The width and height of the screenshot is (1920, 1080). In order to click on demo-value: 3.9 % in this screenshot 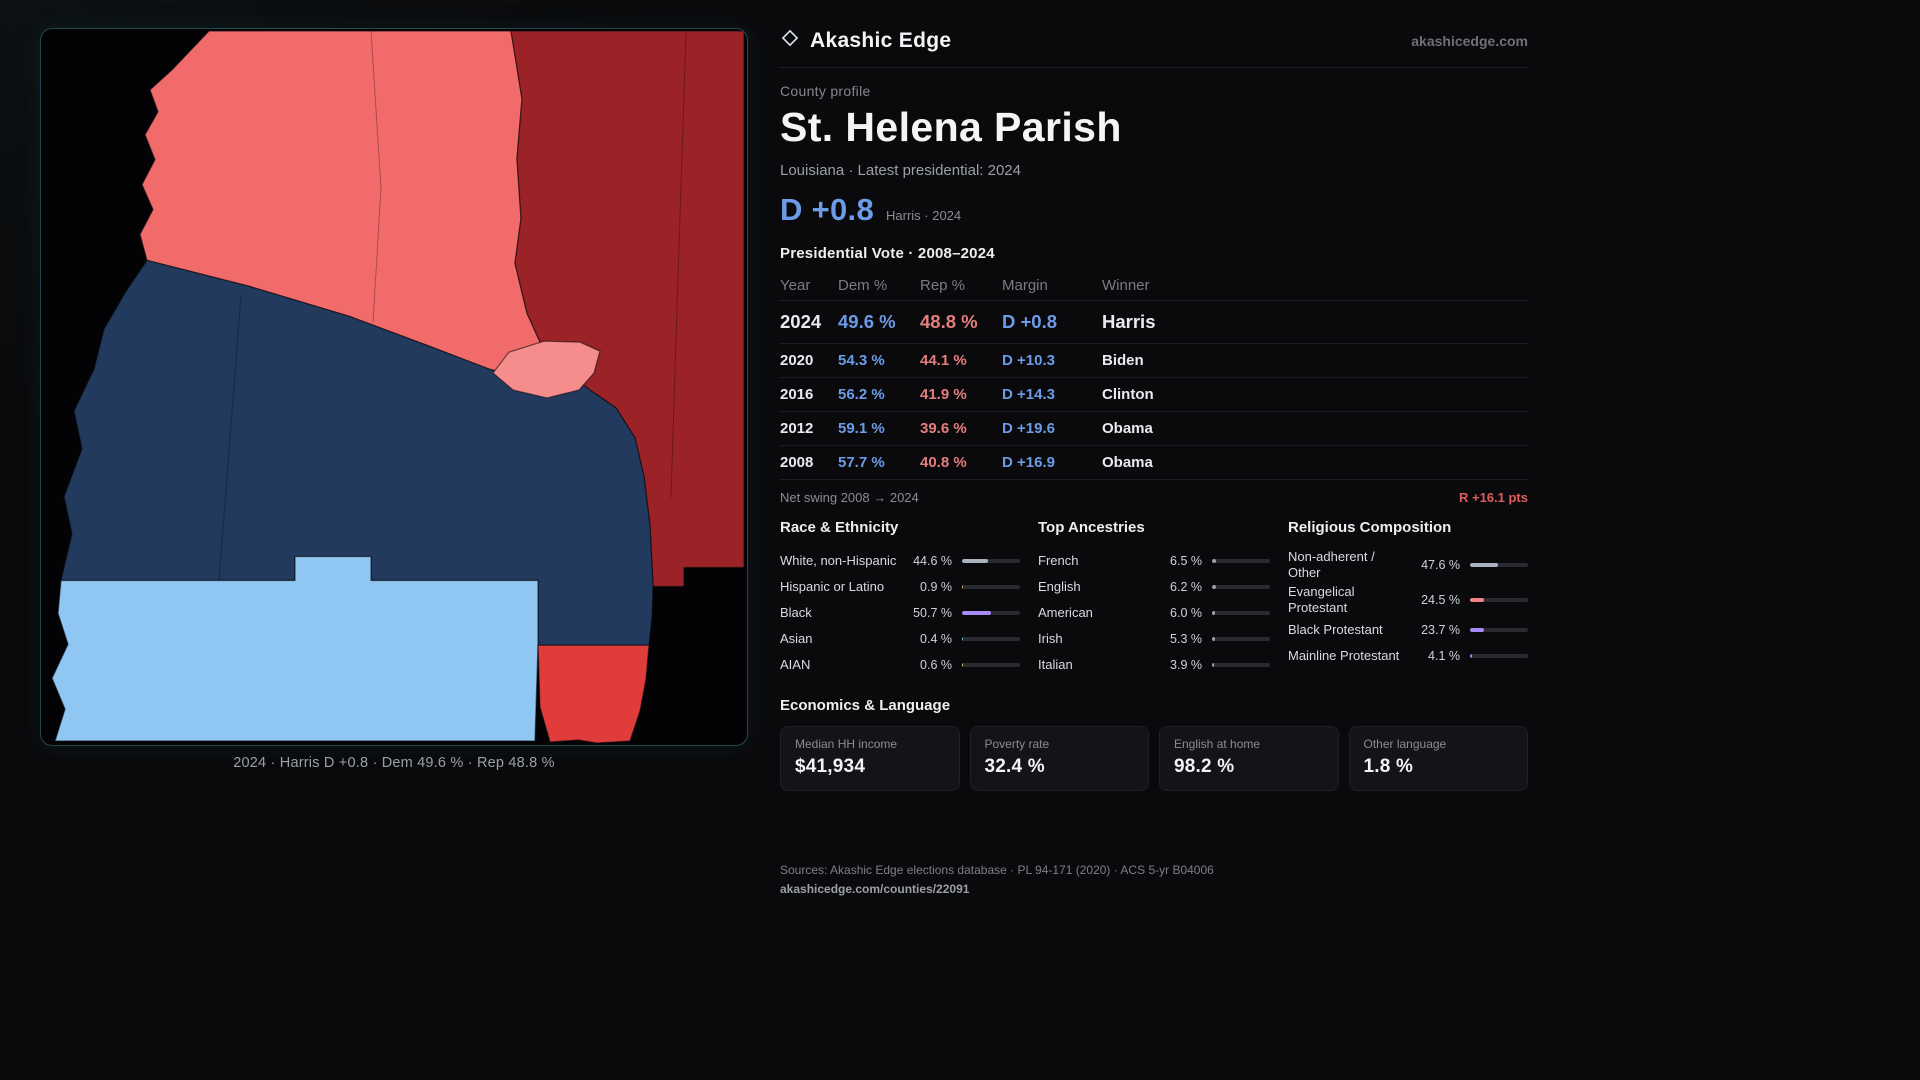, I will do `click(1186, 665)`.